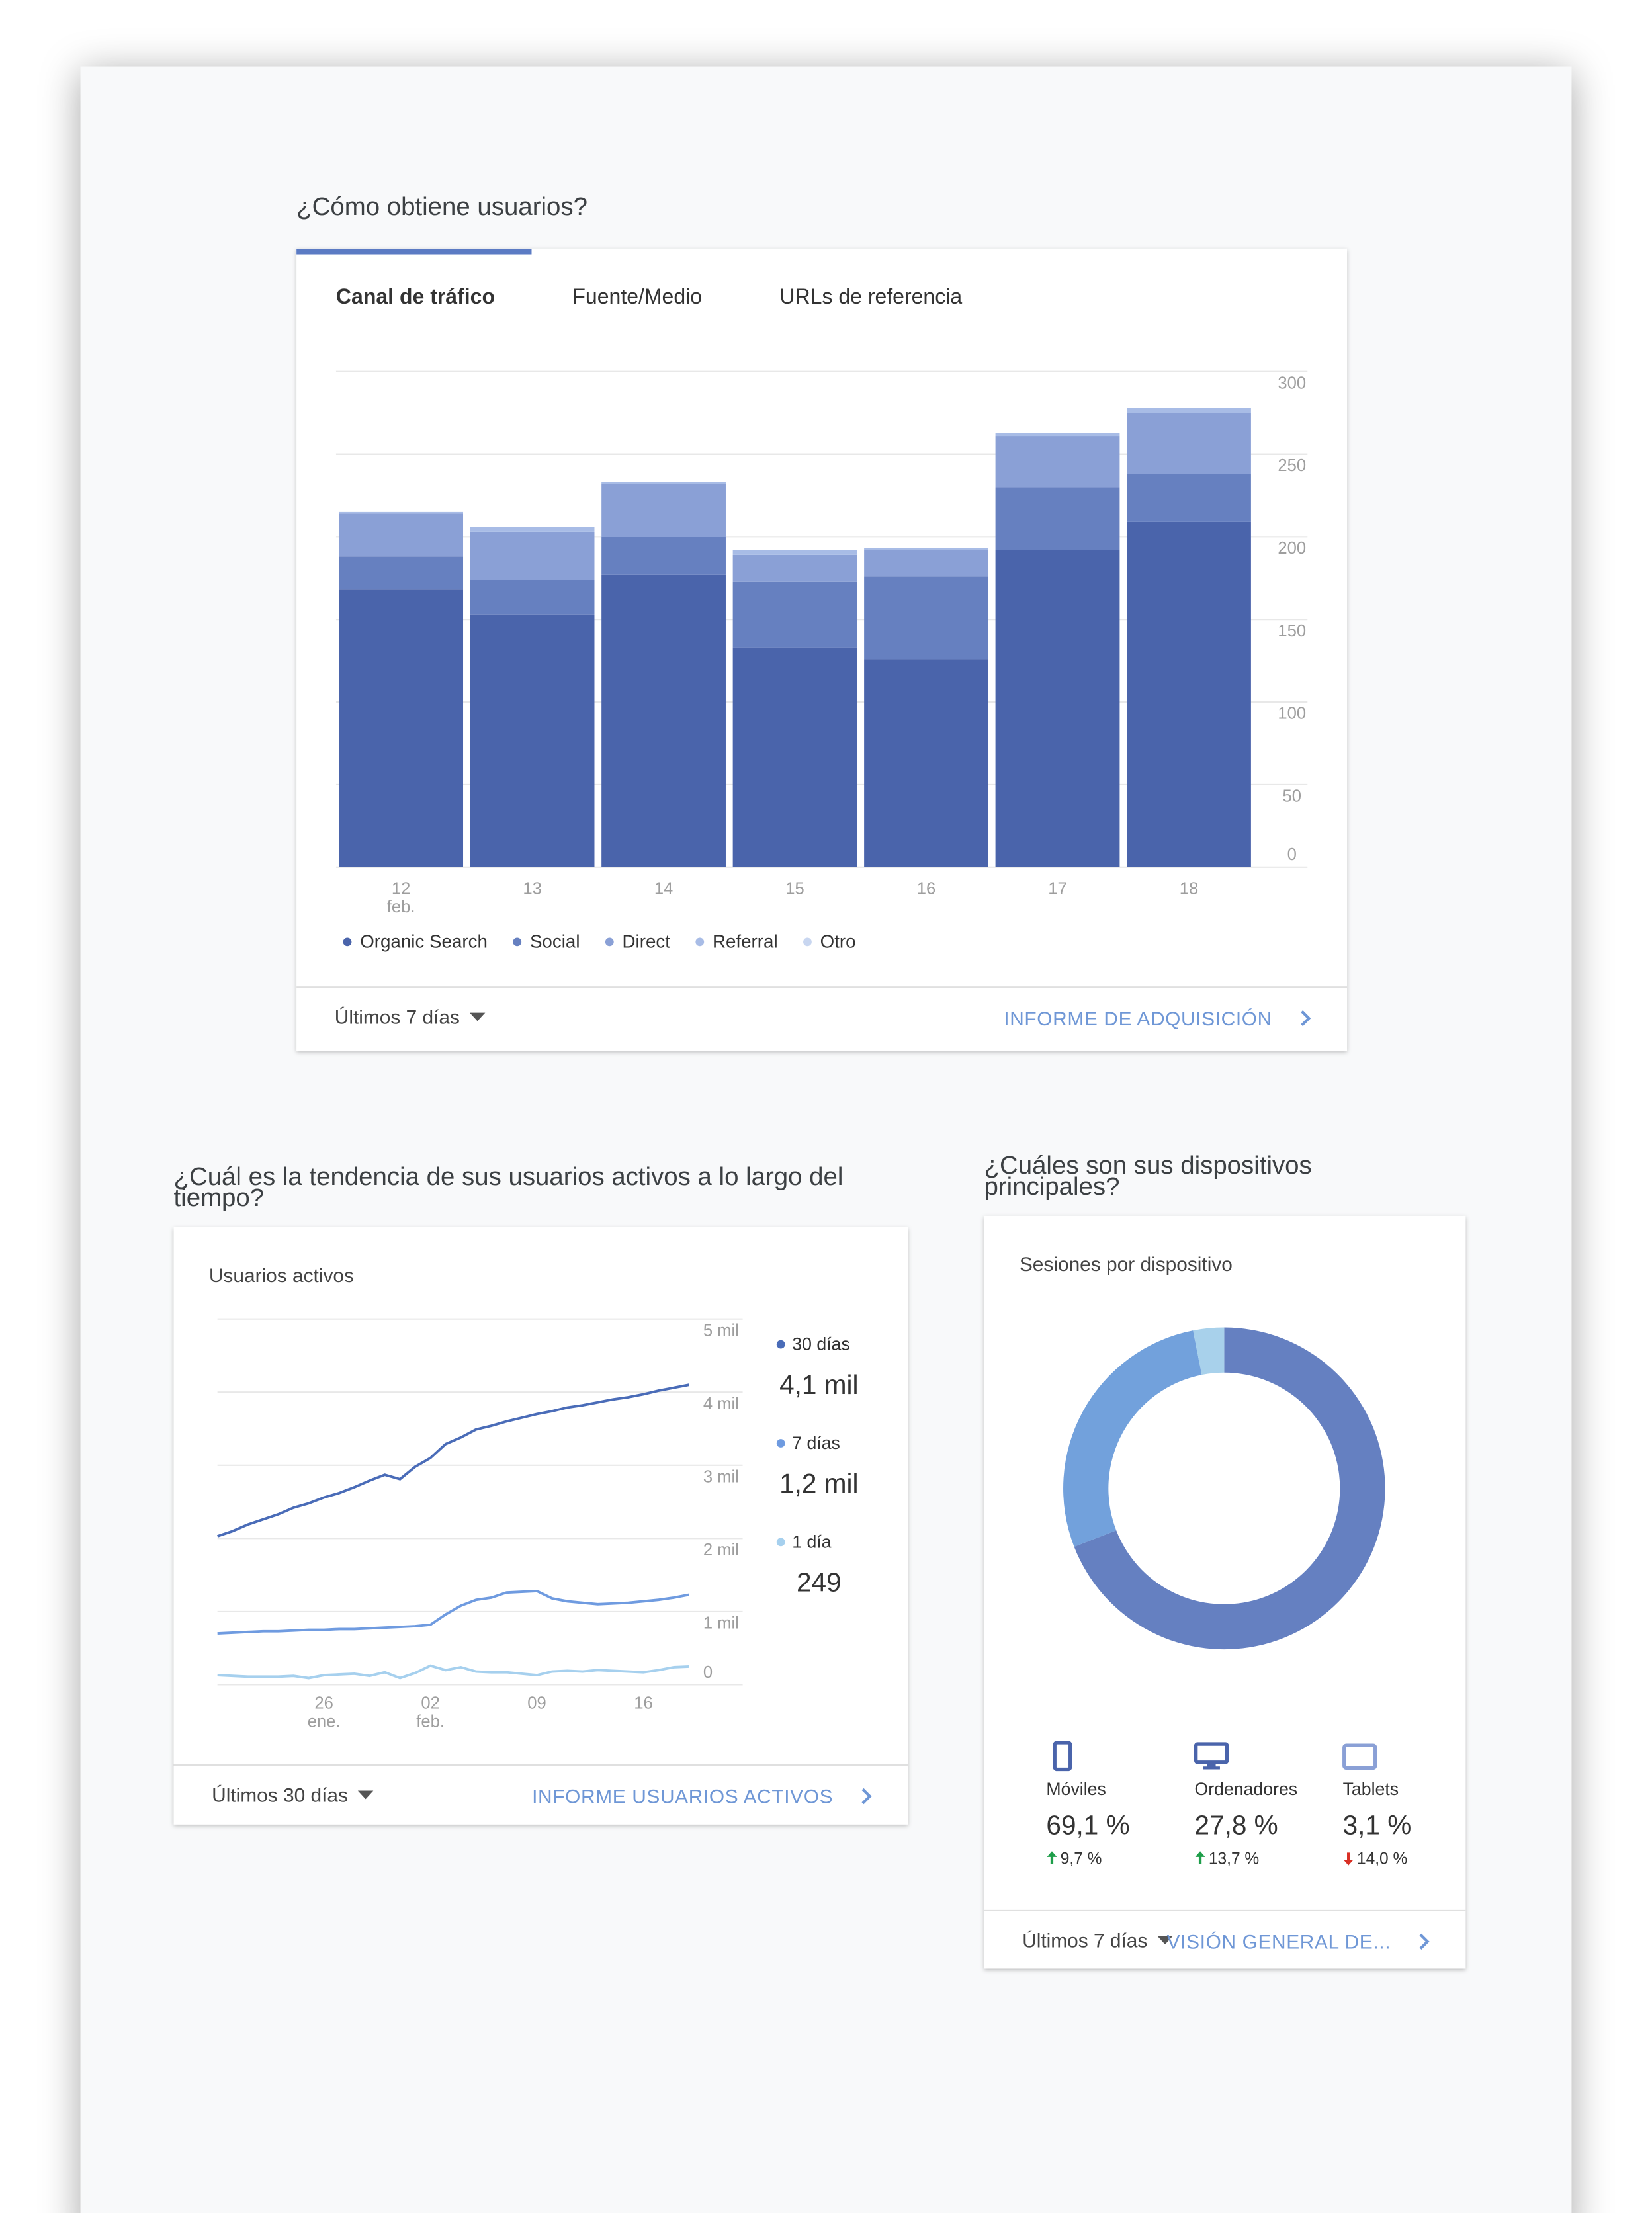 The image size is (1652, 2213). What do you see at coordinates (536, 1703) in the screenshot?
I see `x-tick-label: 09` at bounding box center [536, 1703].